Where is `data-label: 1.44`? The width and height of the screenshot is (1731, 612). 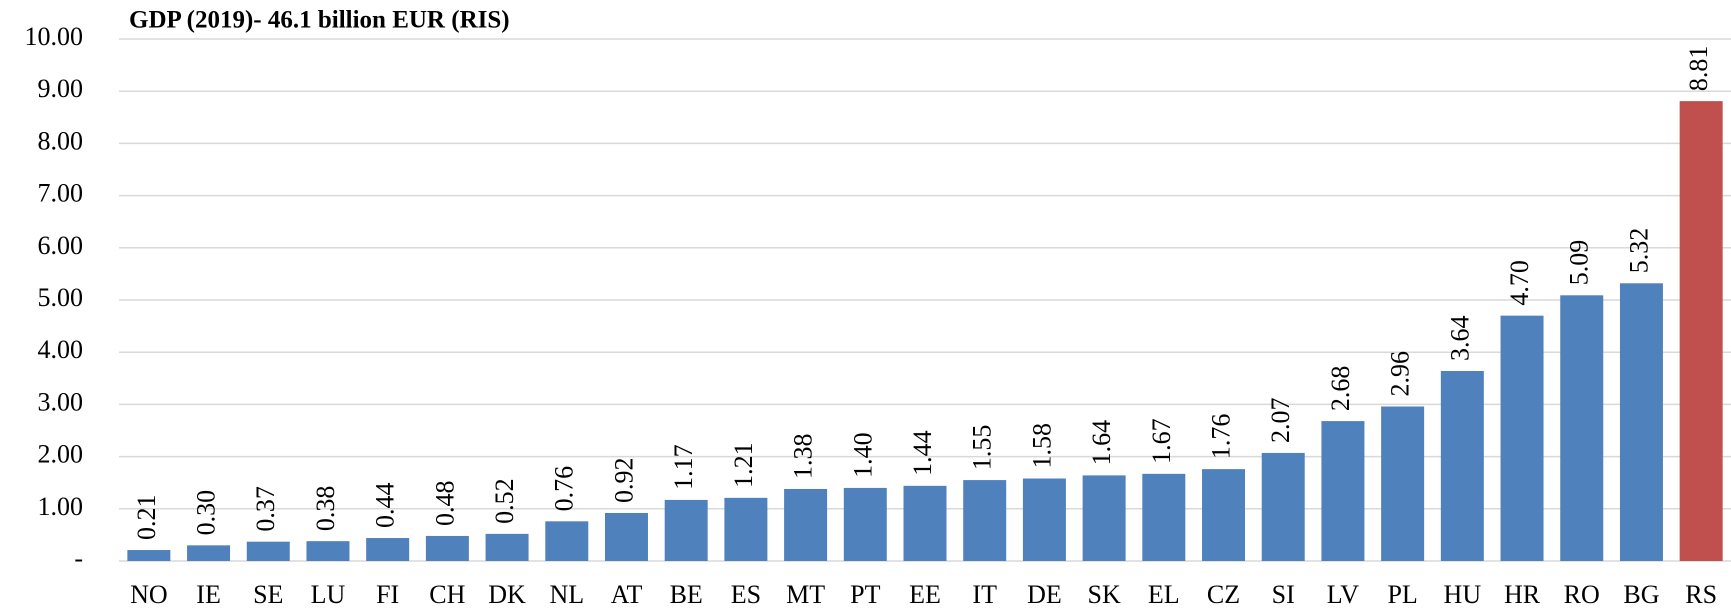 data-label: 1.44 is located at coordinates (922, 453).